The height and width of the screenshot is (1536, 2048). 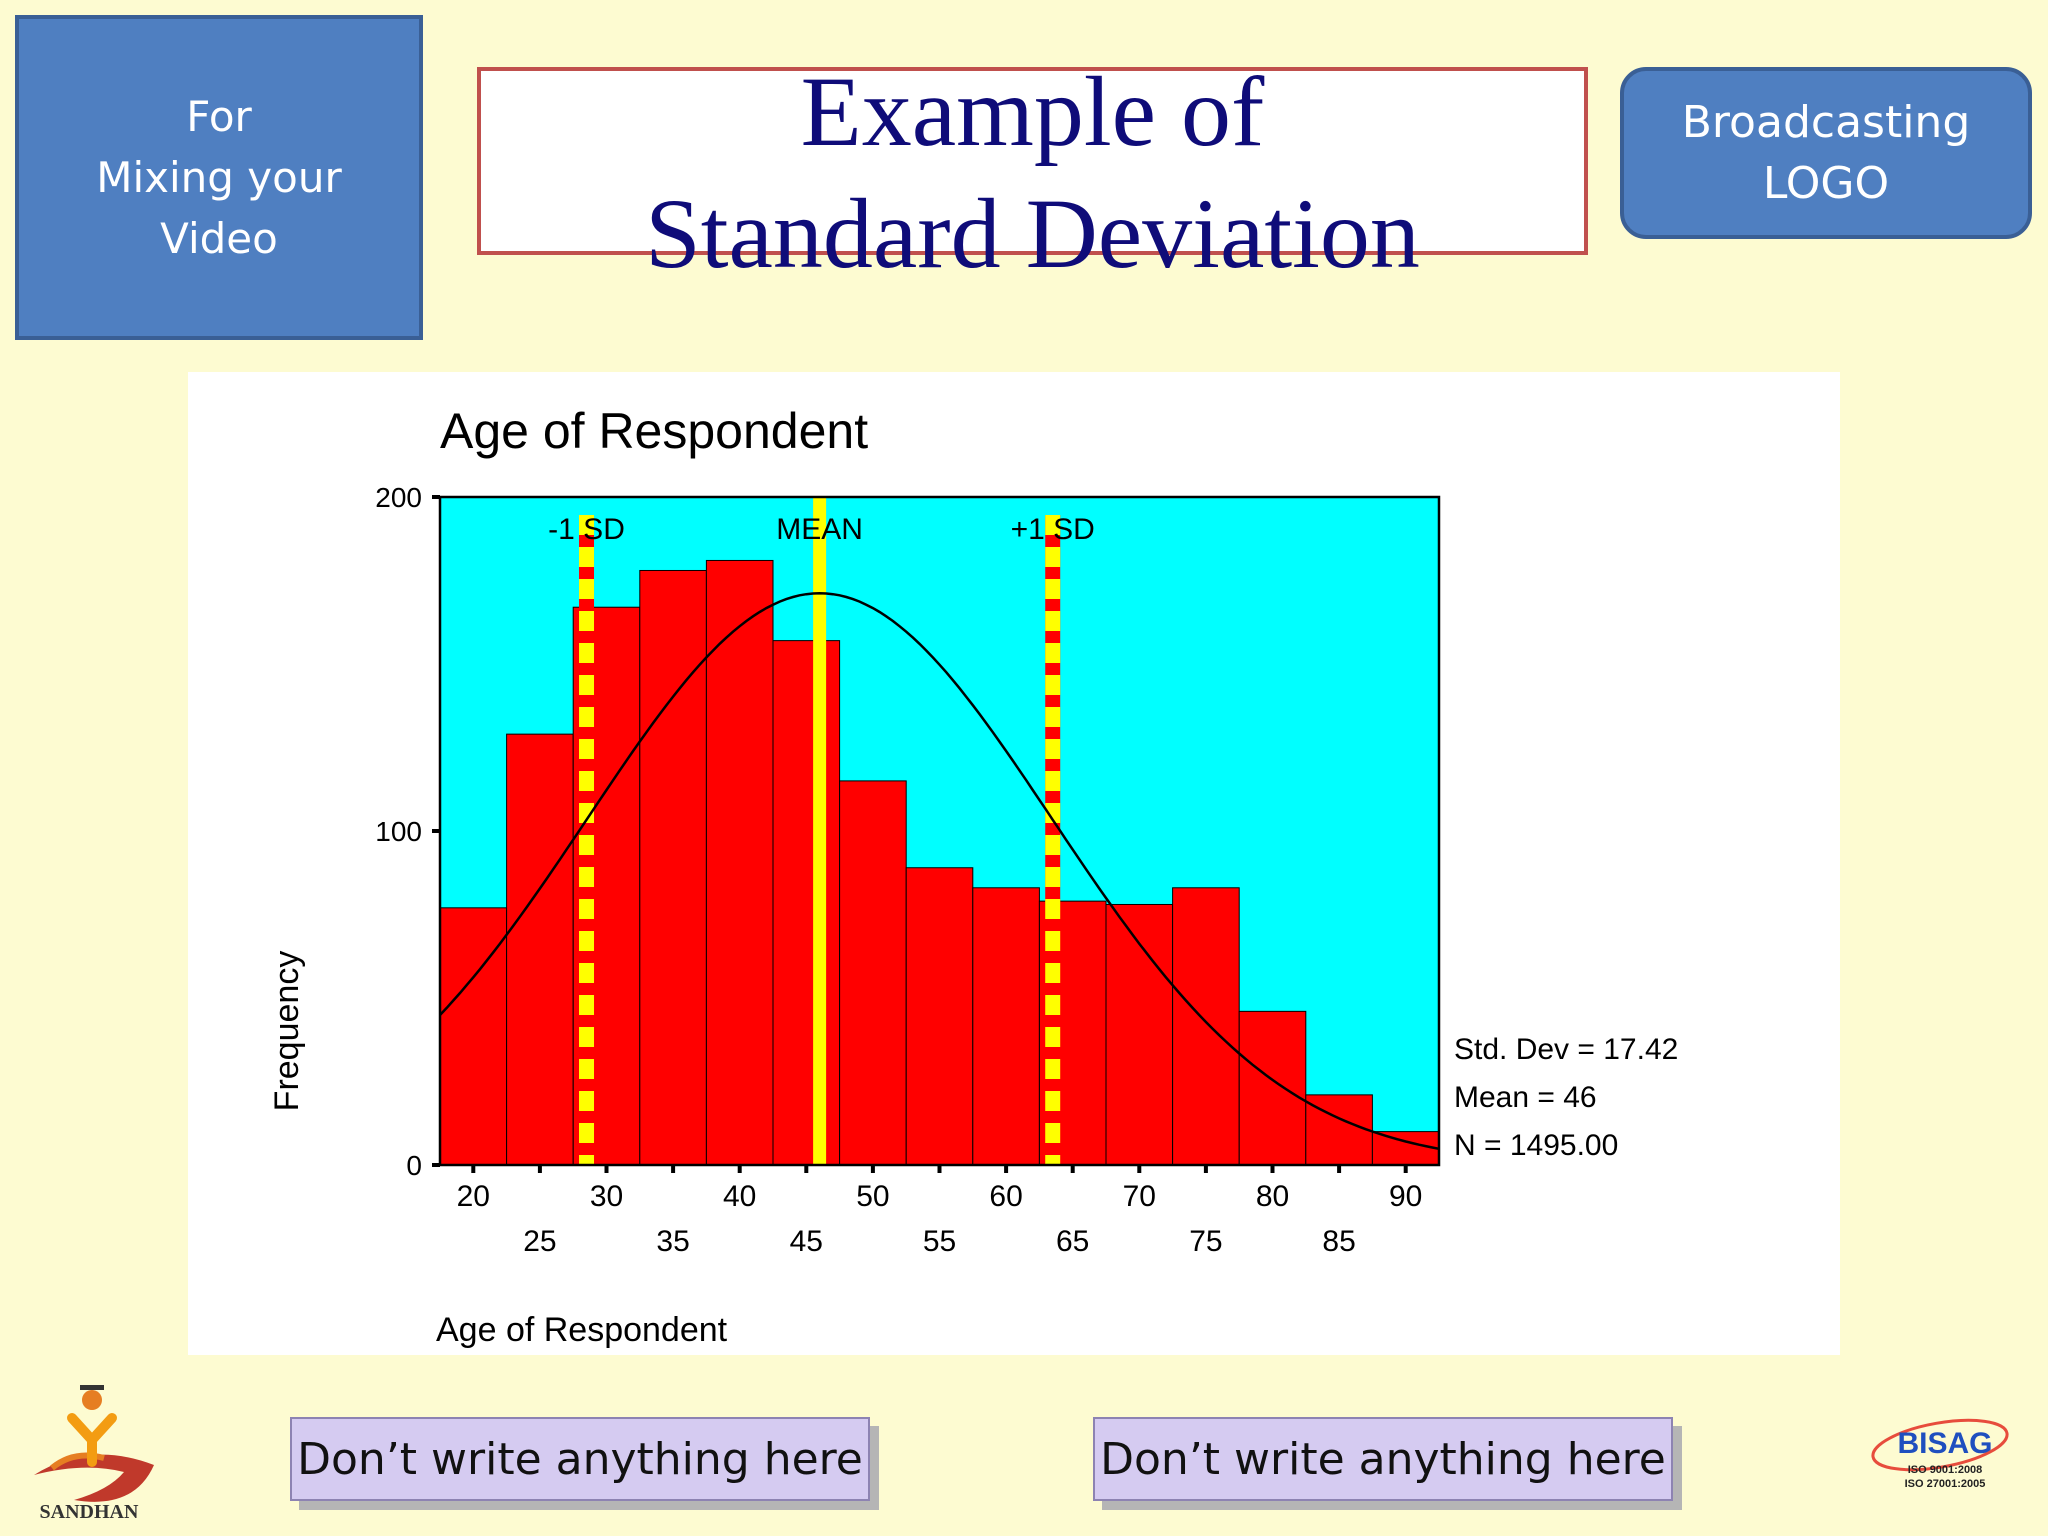 What do you see at coordinates (606, 1196) in the screenshot?
I see `x-tick-label: 30` at bounding box center [606, 1196].